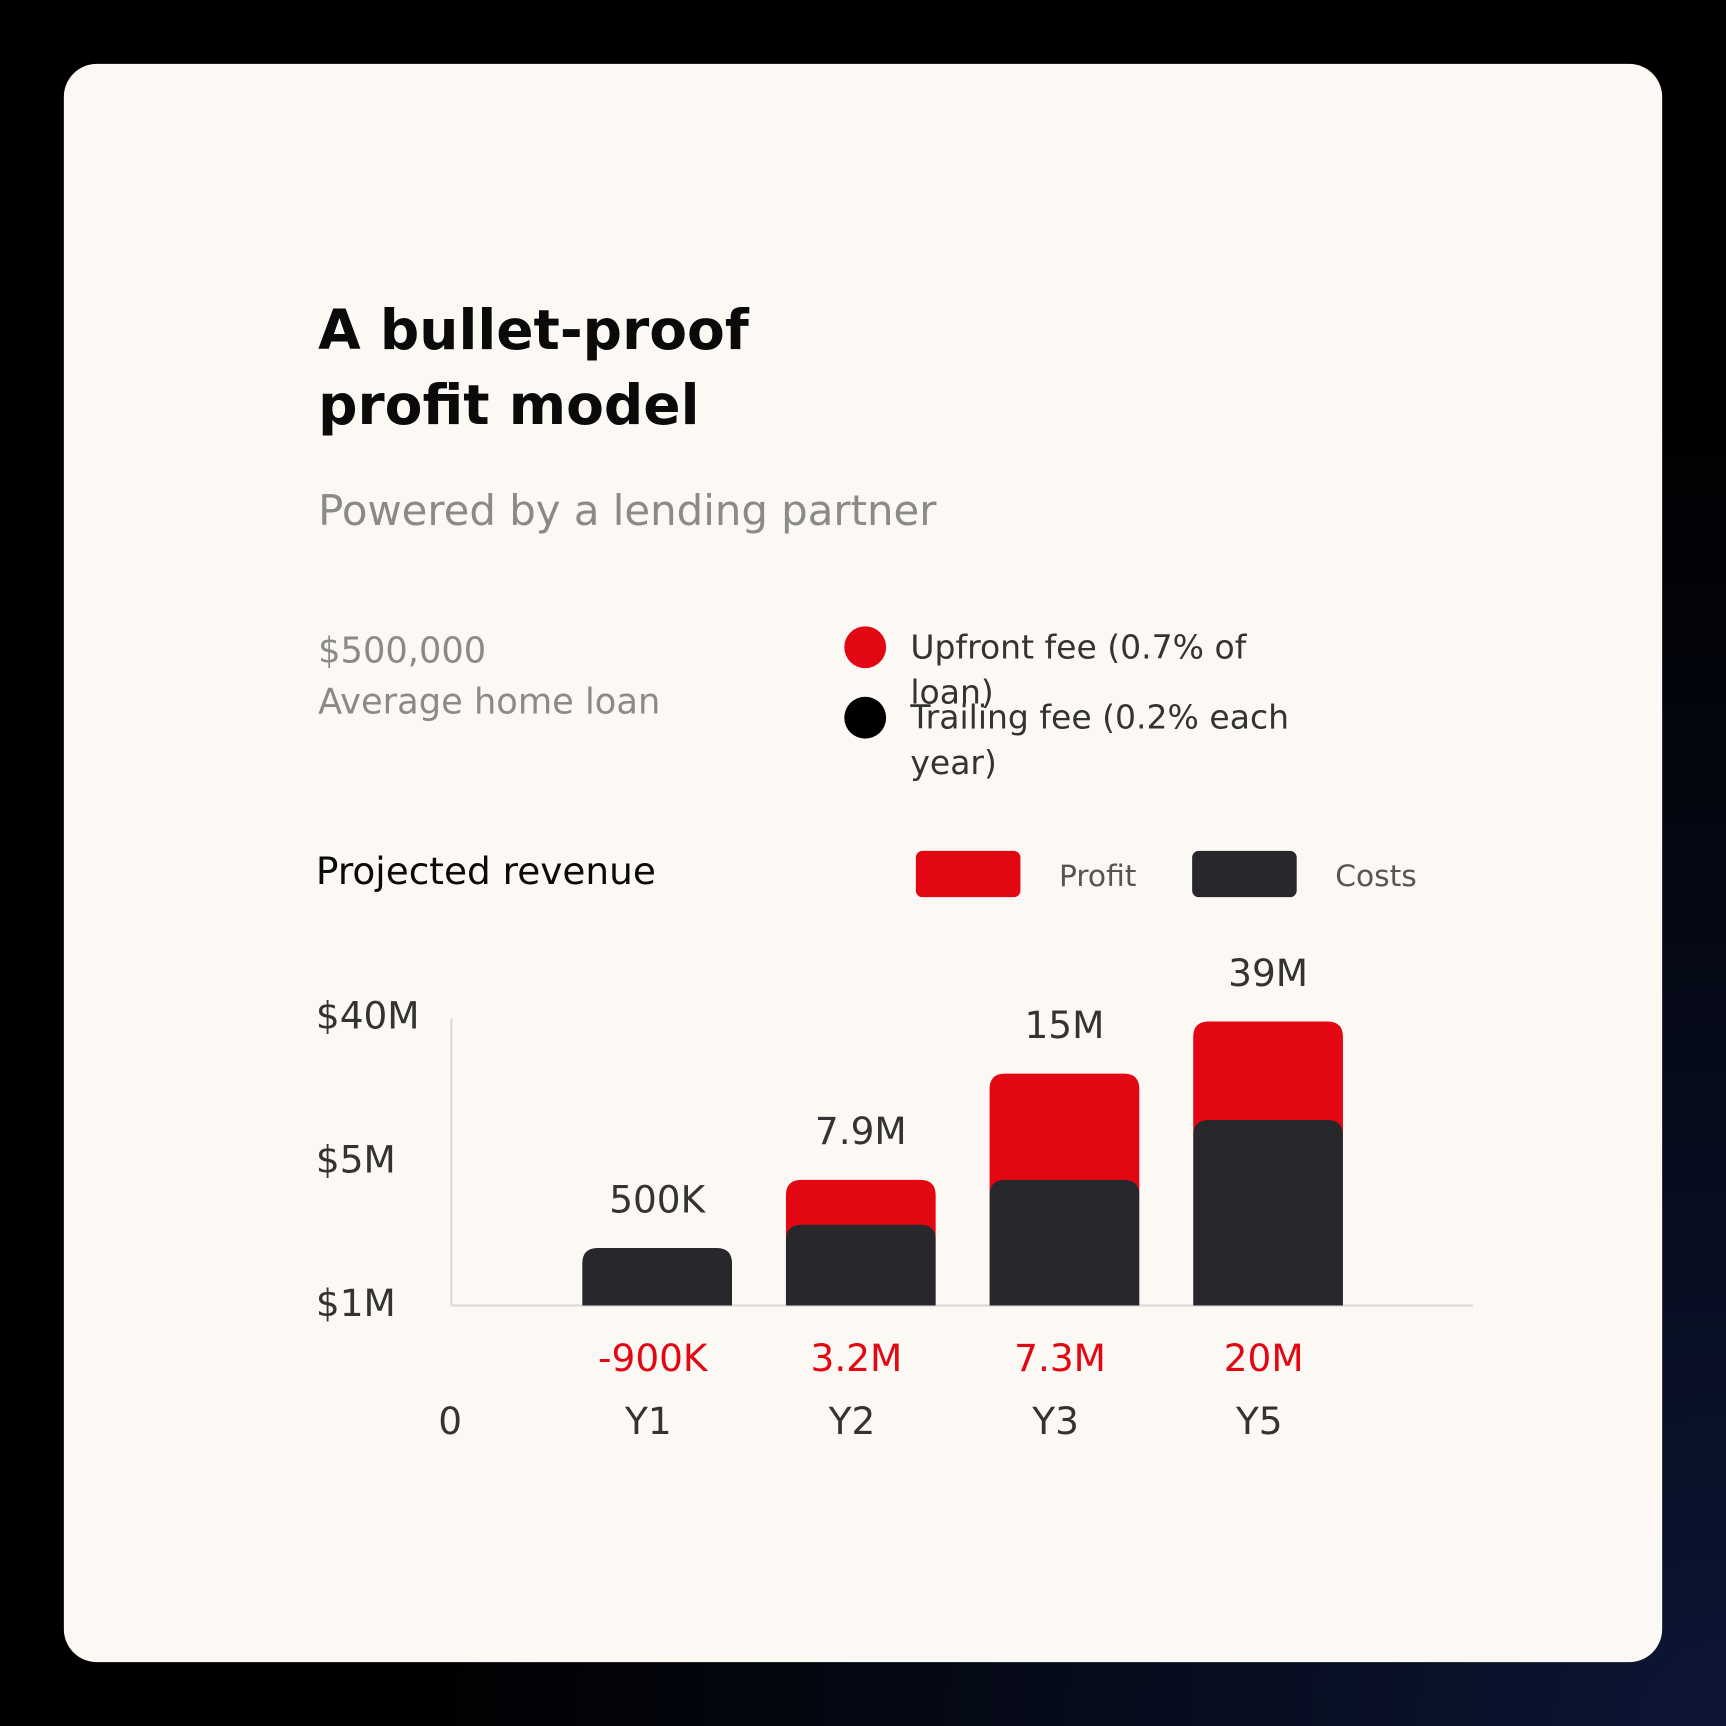 The image size is (1726, 1726). What do you see at coordinates (1259, 1421) in the screenshot?
I see `x-tick-label: Y5` at bounding box center [1259, 1421].